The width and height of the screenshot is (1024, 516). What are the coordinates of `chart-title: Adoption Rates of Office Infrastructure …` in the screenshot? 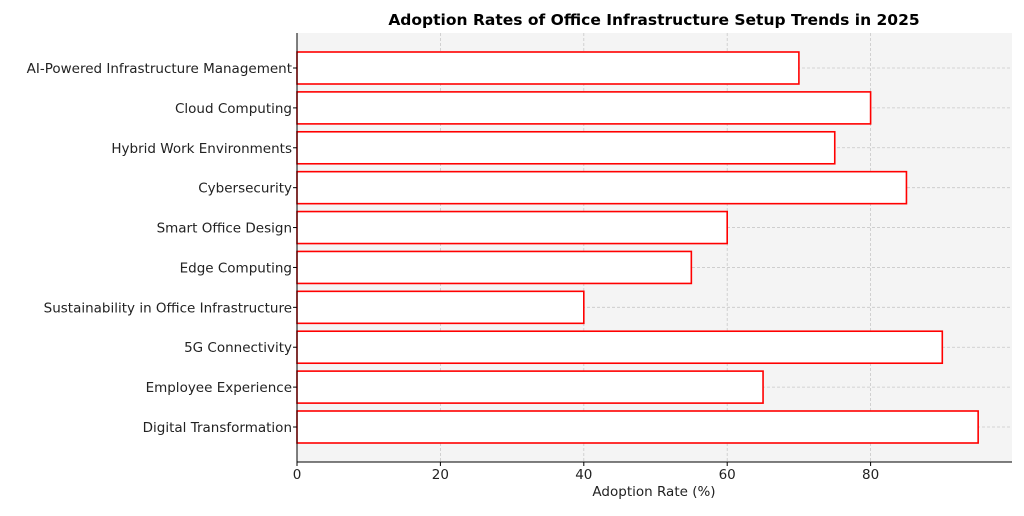 It's located at (653, 20).